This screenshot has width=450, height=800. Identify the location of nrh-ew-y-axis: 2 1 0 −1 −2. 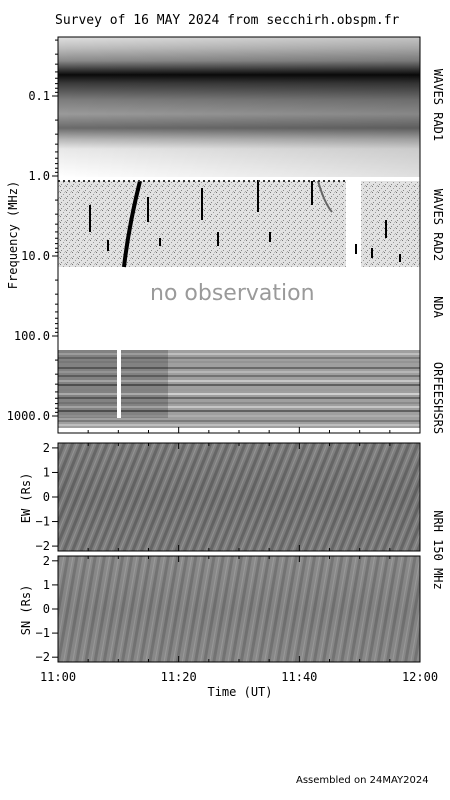
(47, 497).